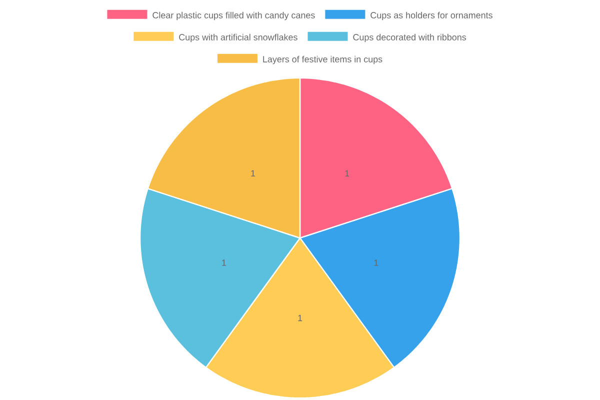 The image size is (600, 400). What do you see at coordinates (238, 38) in the screenshot?
I see `legend-label: Cups with artificial snowflakes` at bounding box center [238, 38].